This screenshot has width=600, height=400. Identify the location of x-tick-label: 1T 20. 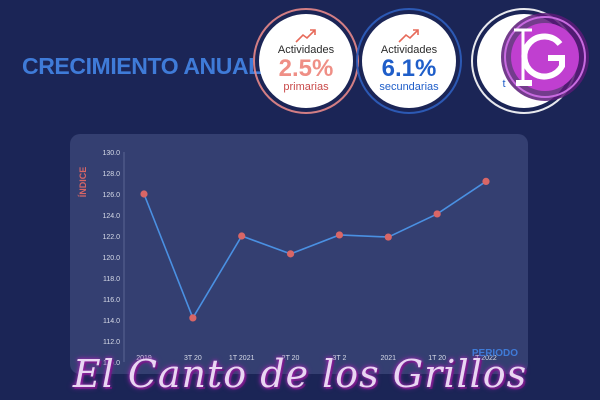
(437, 358).